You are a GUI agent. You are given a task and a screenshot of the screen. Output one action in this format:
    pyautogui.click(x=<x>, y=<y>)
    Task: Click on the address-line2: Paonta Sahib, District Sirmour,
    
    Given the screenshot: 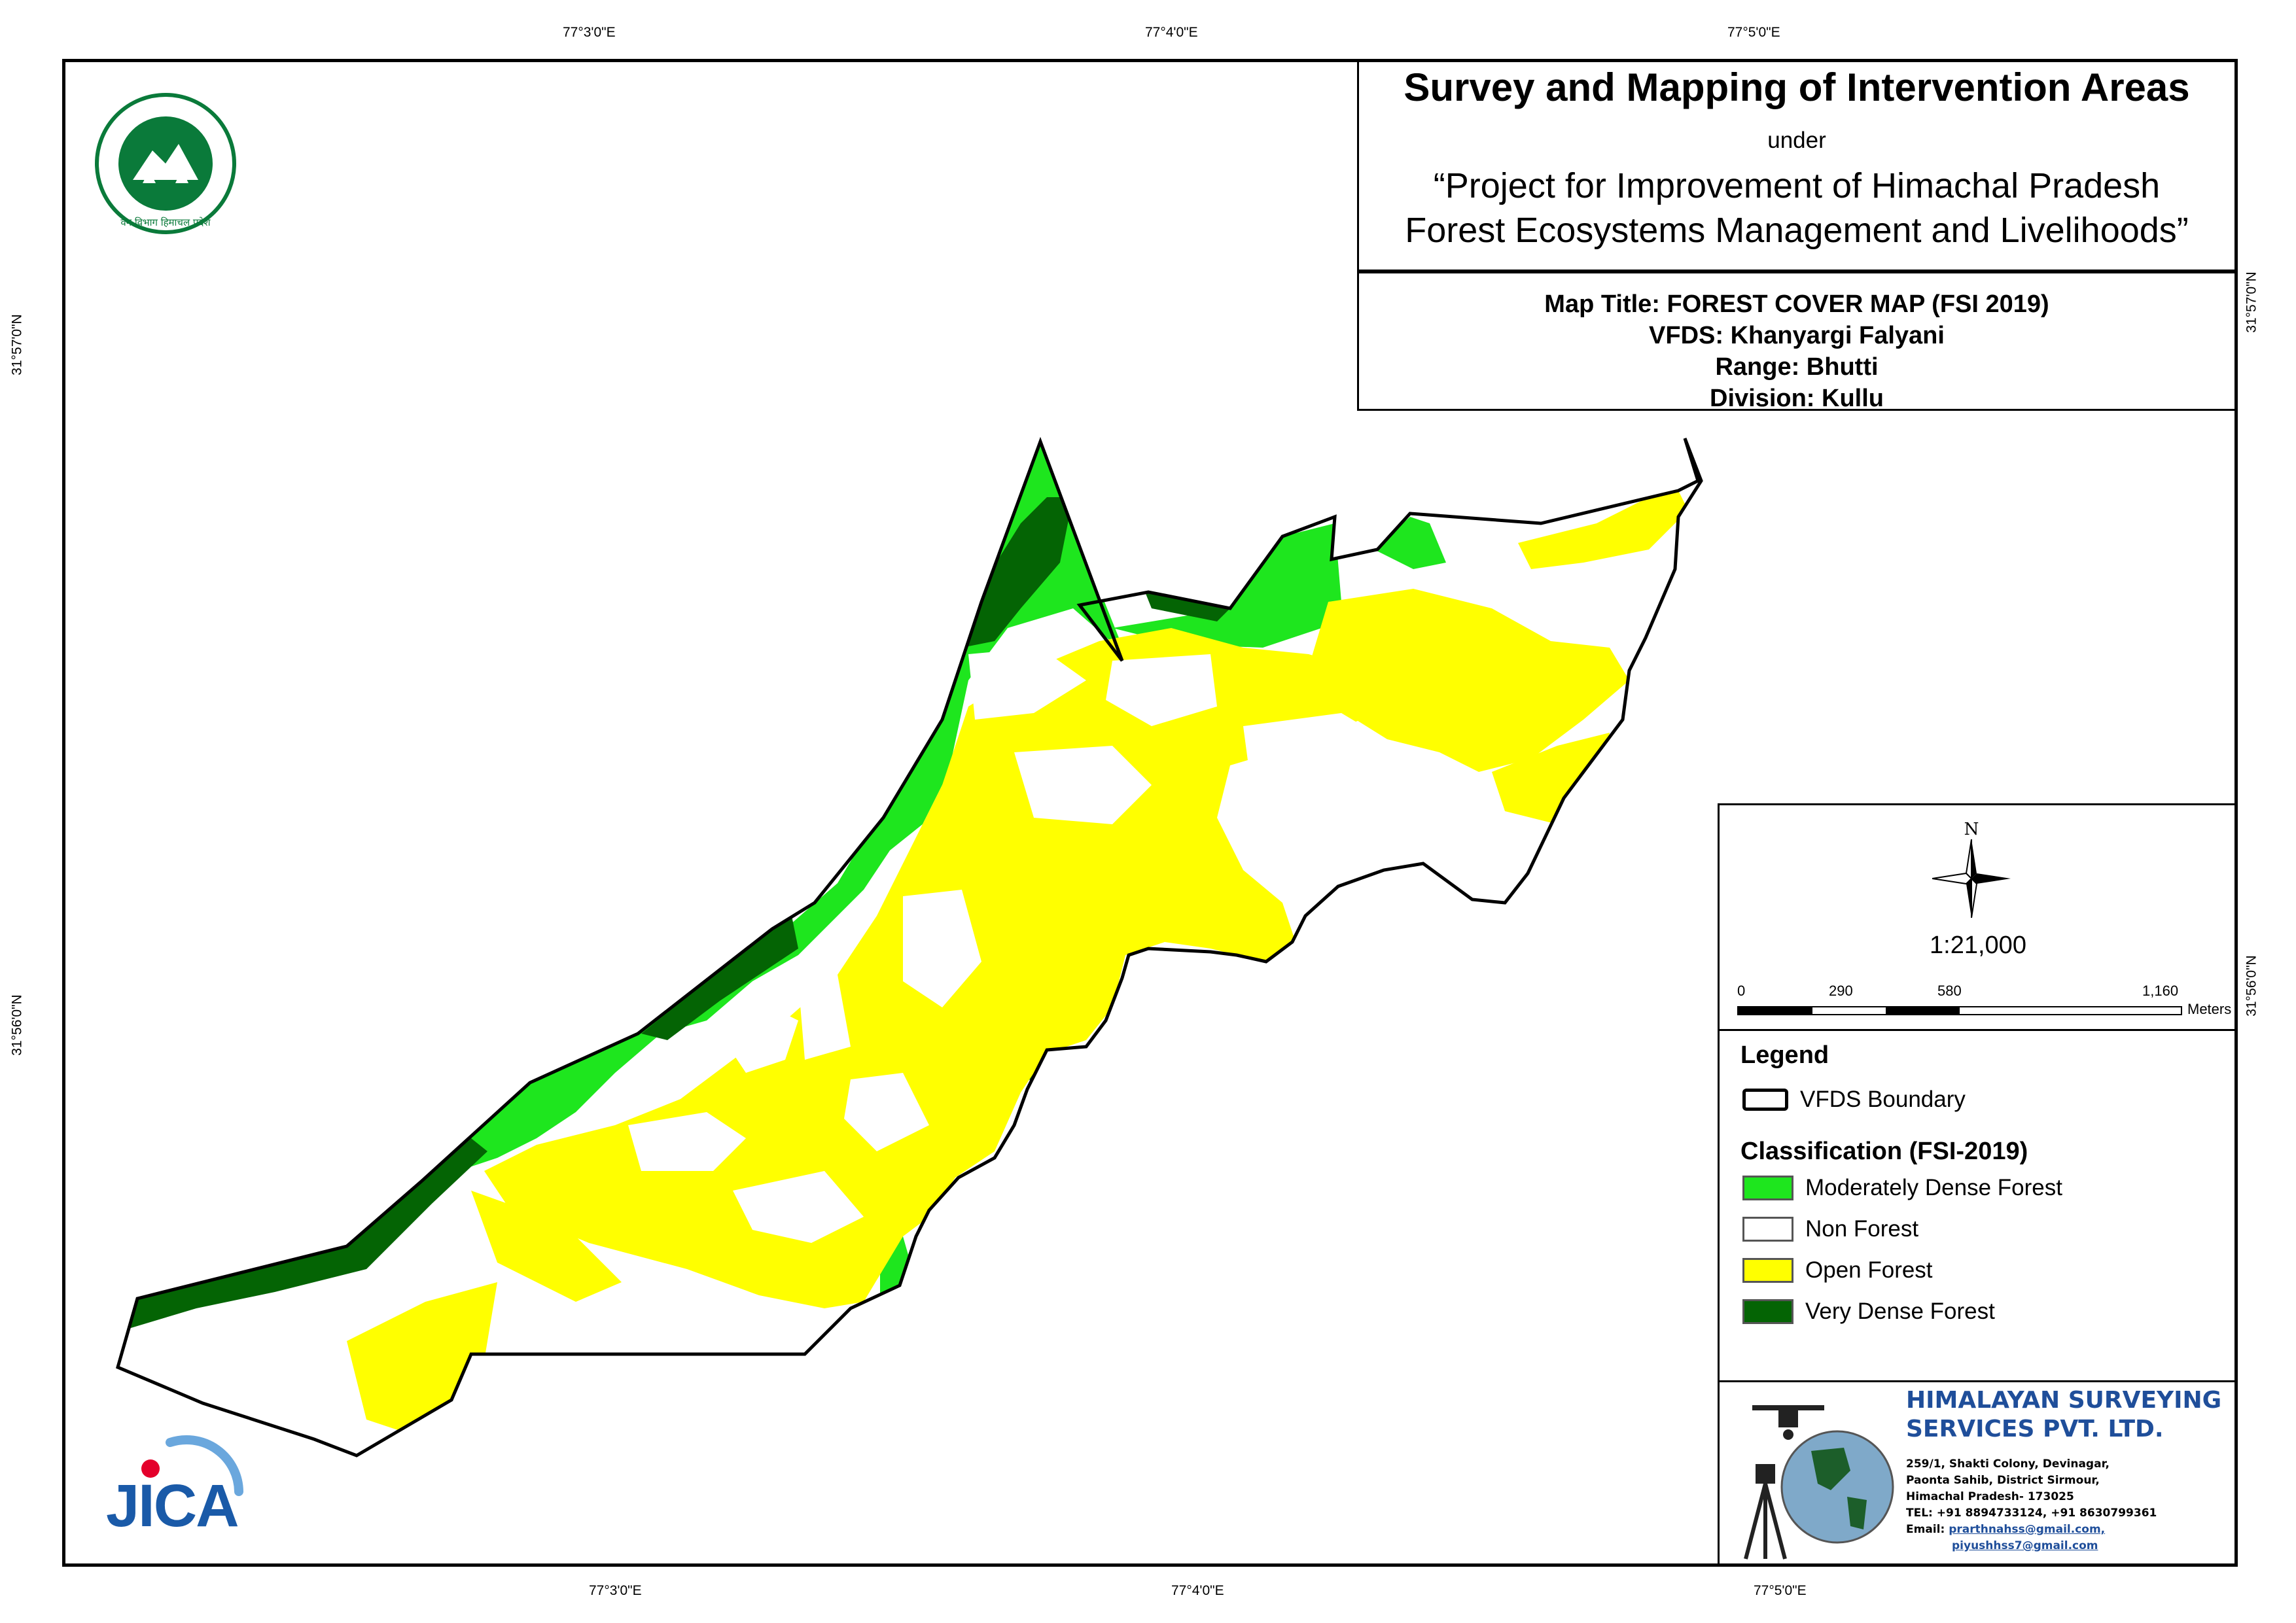 What is the action you would take?
    pyautogui.click(x=2003, y=1481)
    